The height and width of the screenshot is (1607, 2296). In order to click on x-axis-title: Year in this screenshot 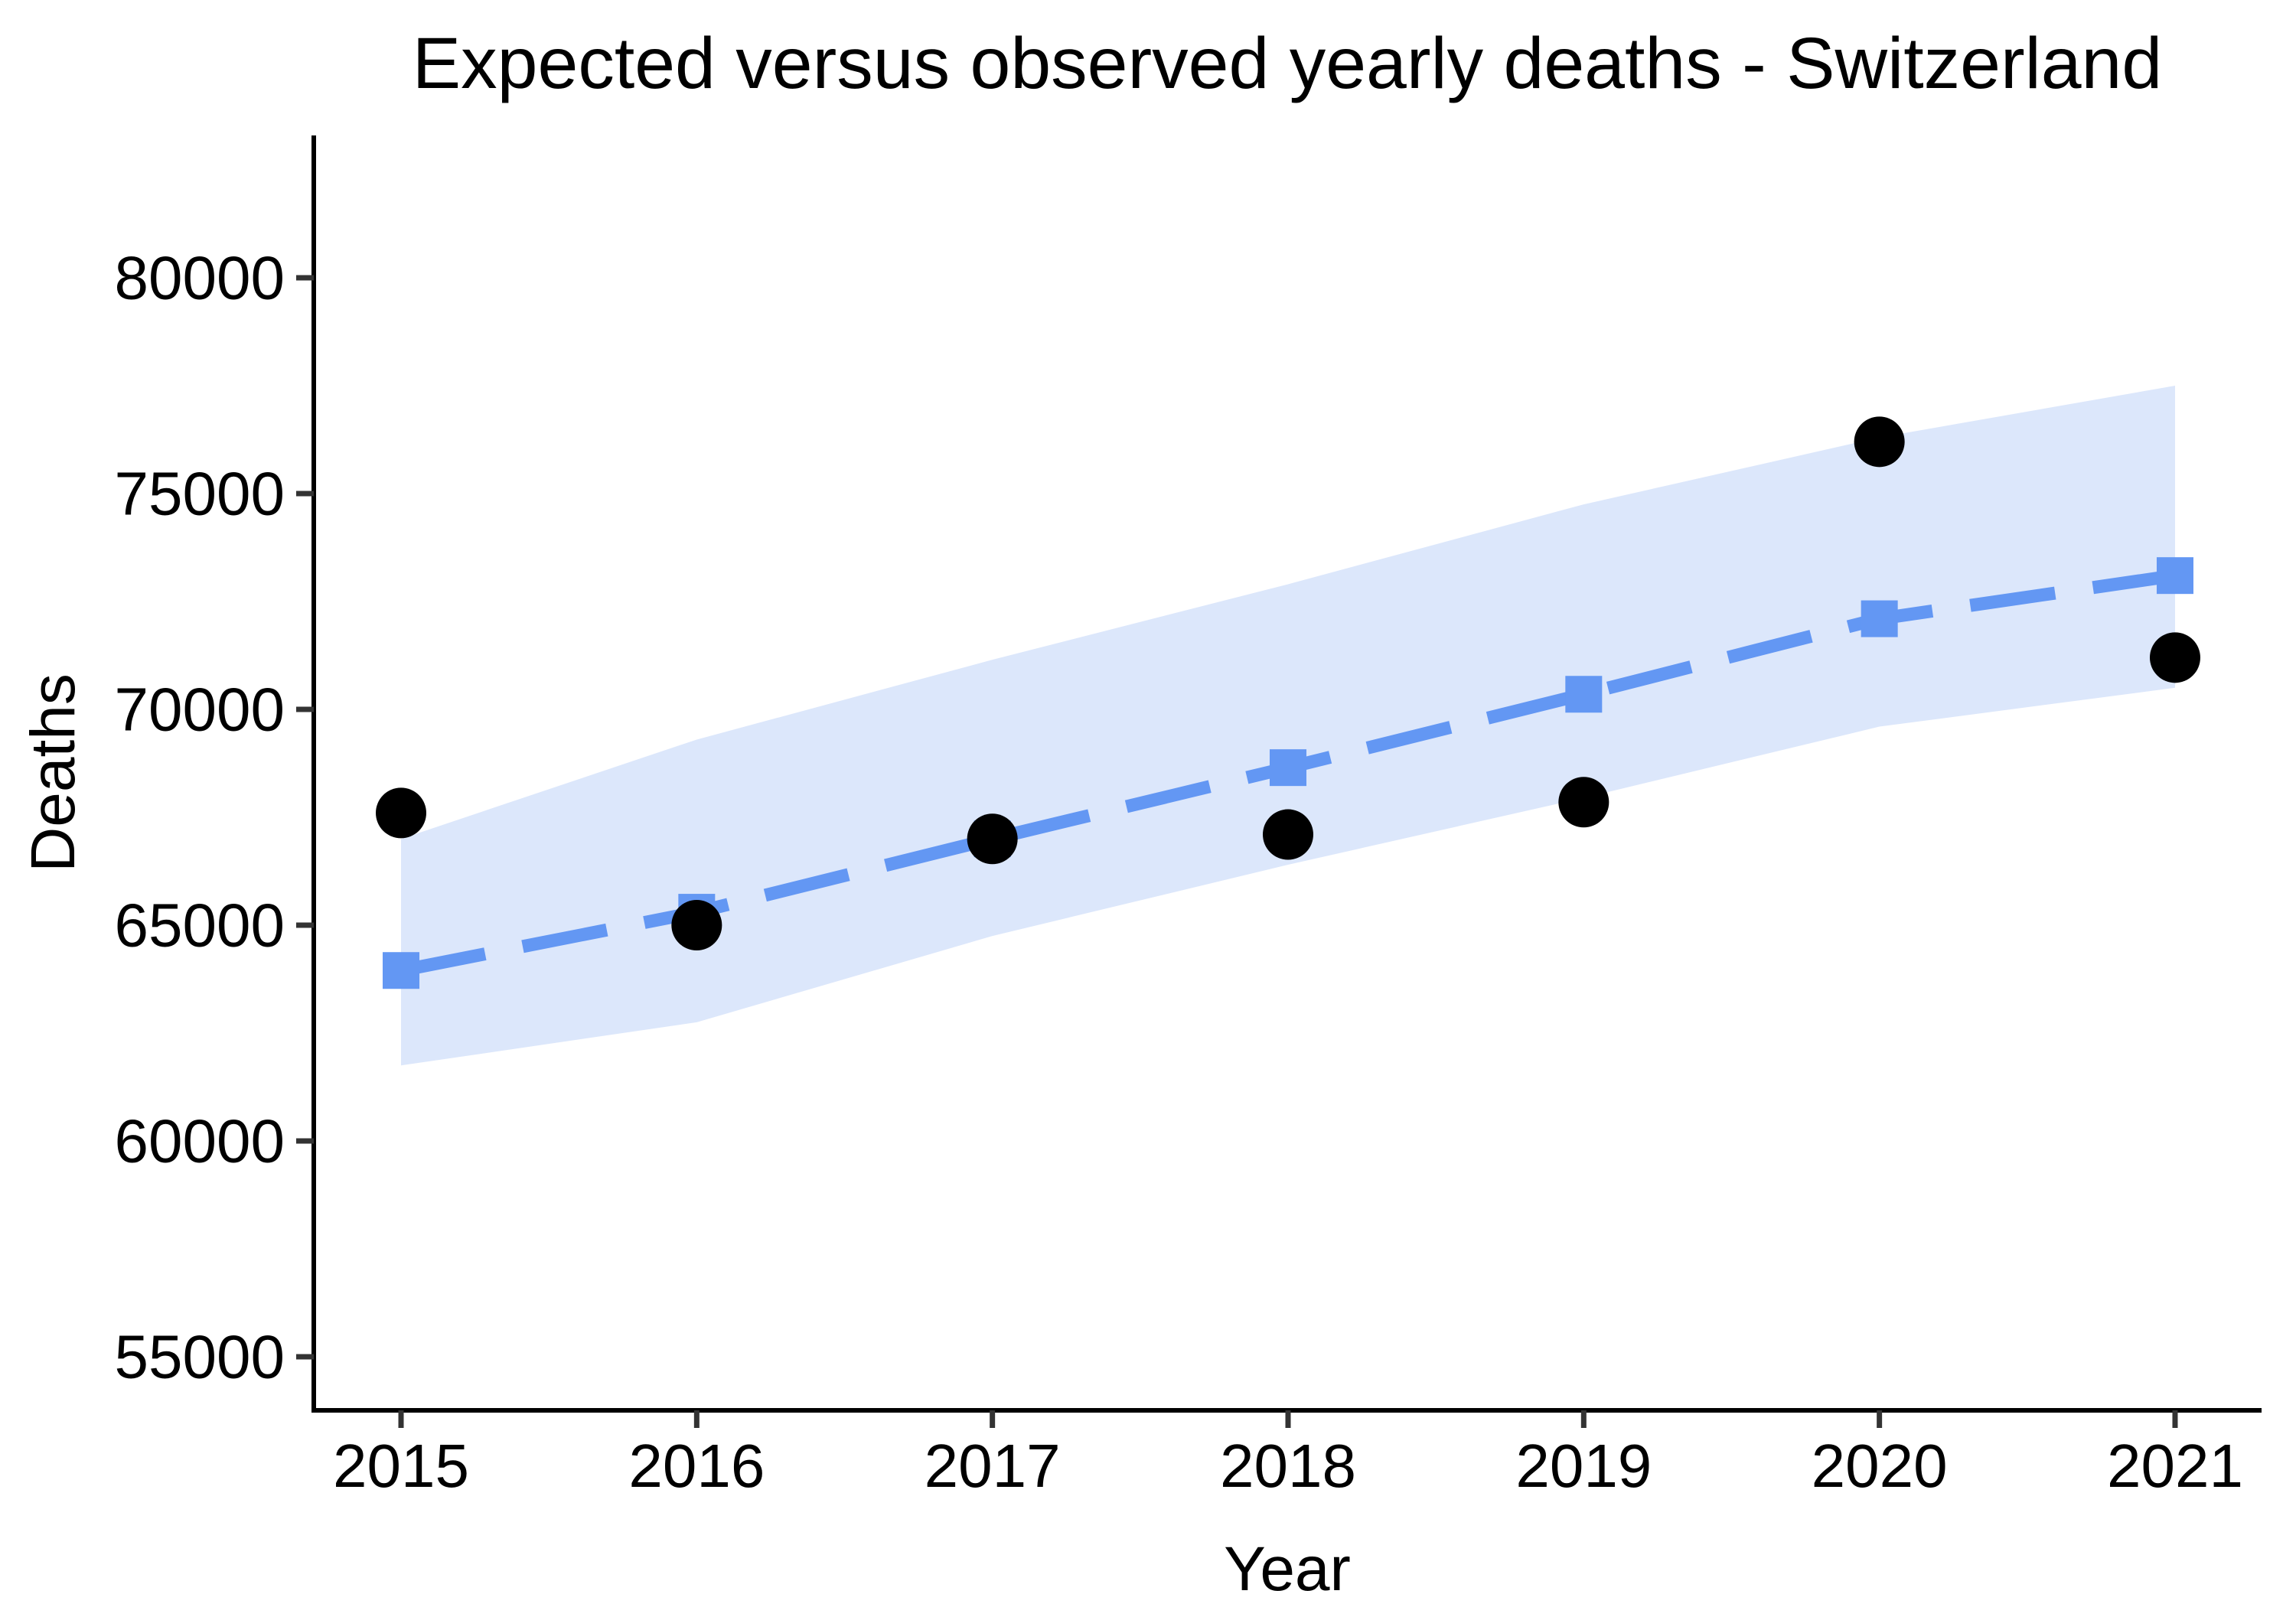, I will do `click(1287, 1569)`.